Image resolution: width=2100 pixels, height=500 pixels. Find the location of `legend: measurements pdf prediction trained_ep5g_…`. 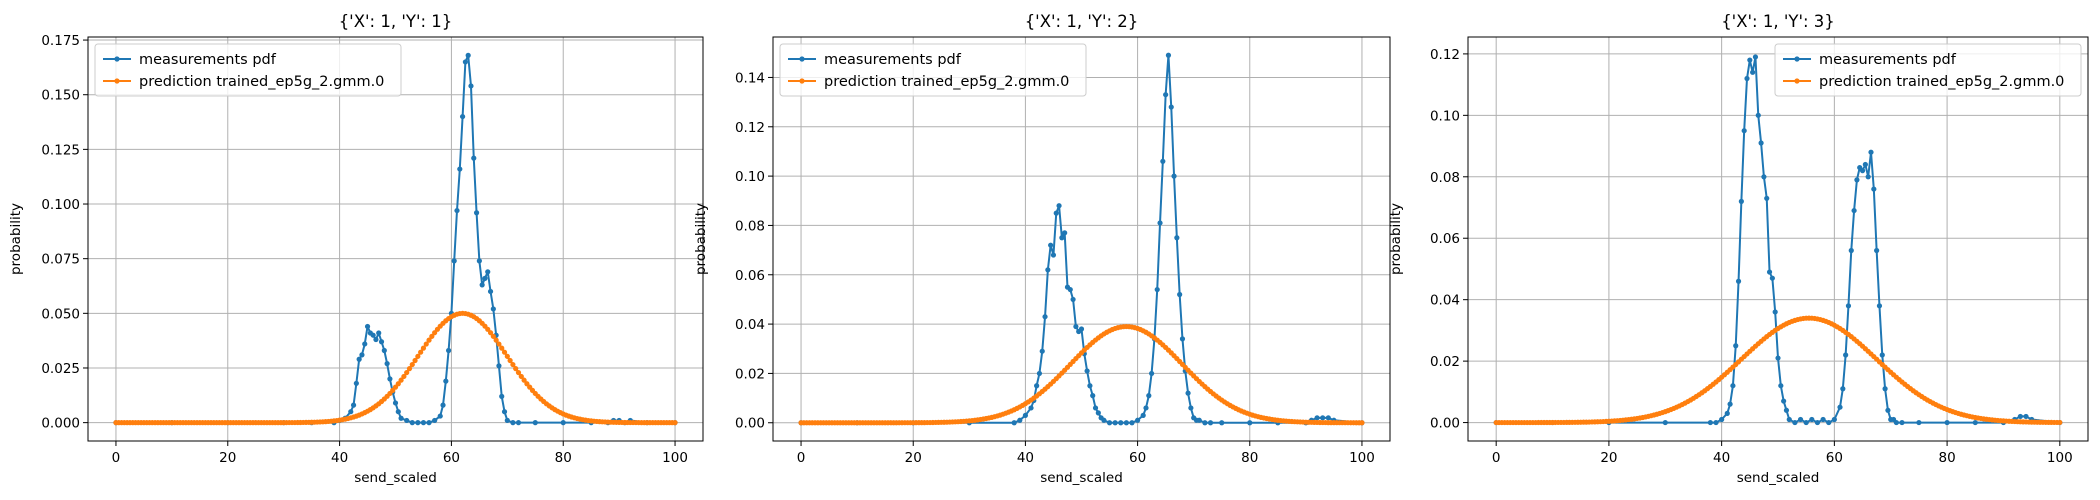

legend: measurements pdf prediction trained_ep5g_… is located at coordinates (933, 70).